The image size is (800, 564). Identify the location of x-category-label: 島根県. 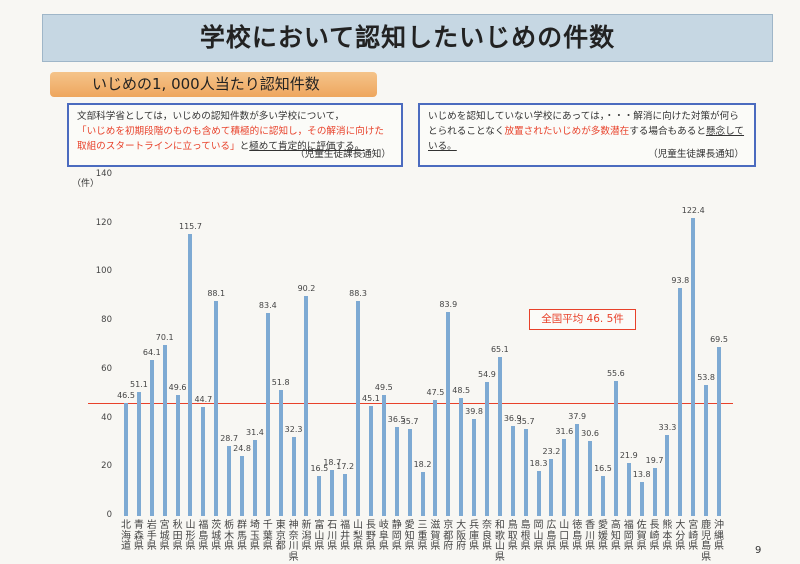
(525, 536).